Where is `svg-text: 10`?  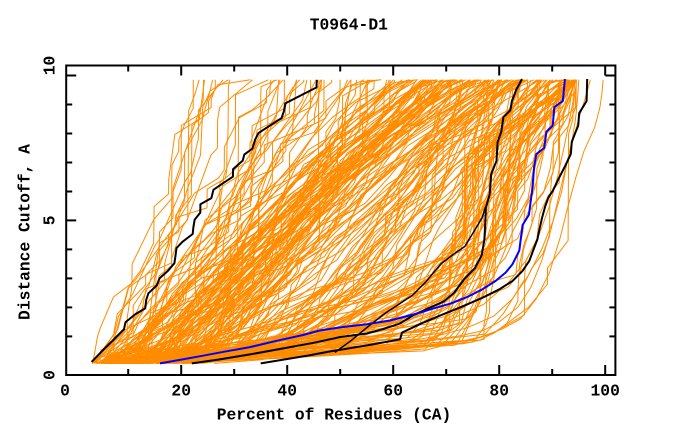 svg-text: 10 is located at coordinates (50, 66).